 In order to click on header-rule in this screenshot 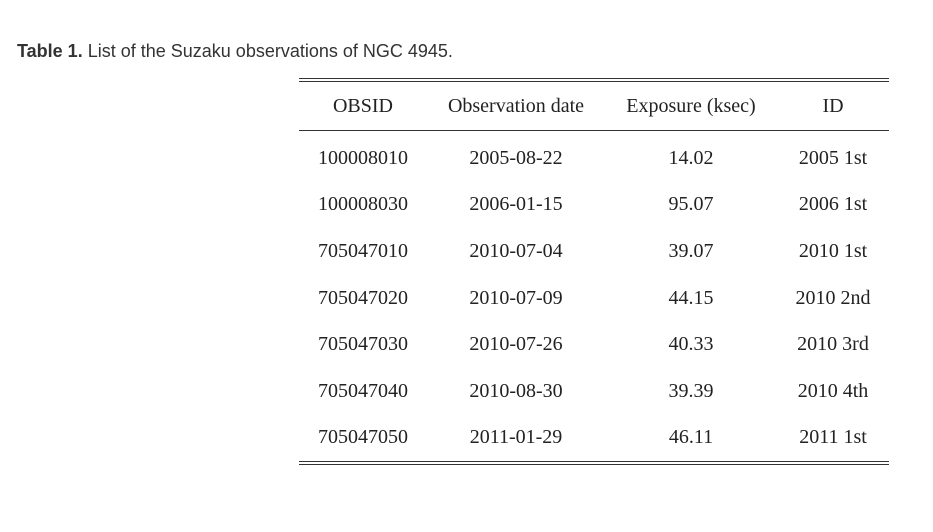, I will do `click(594, 130)`.